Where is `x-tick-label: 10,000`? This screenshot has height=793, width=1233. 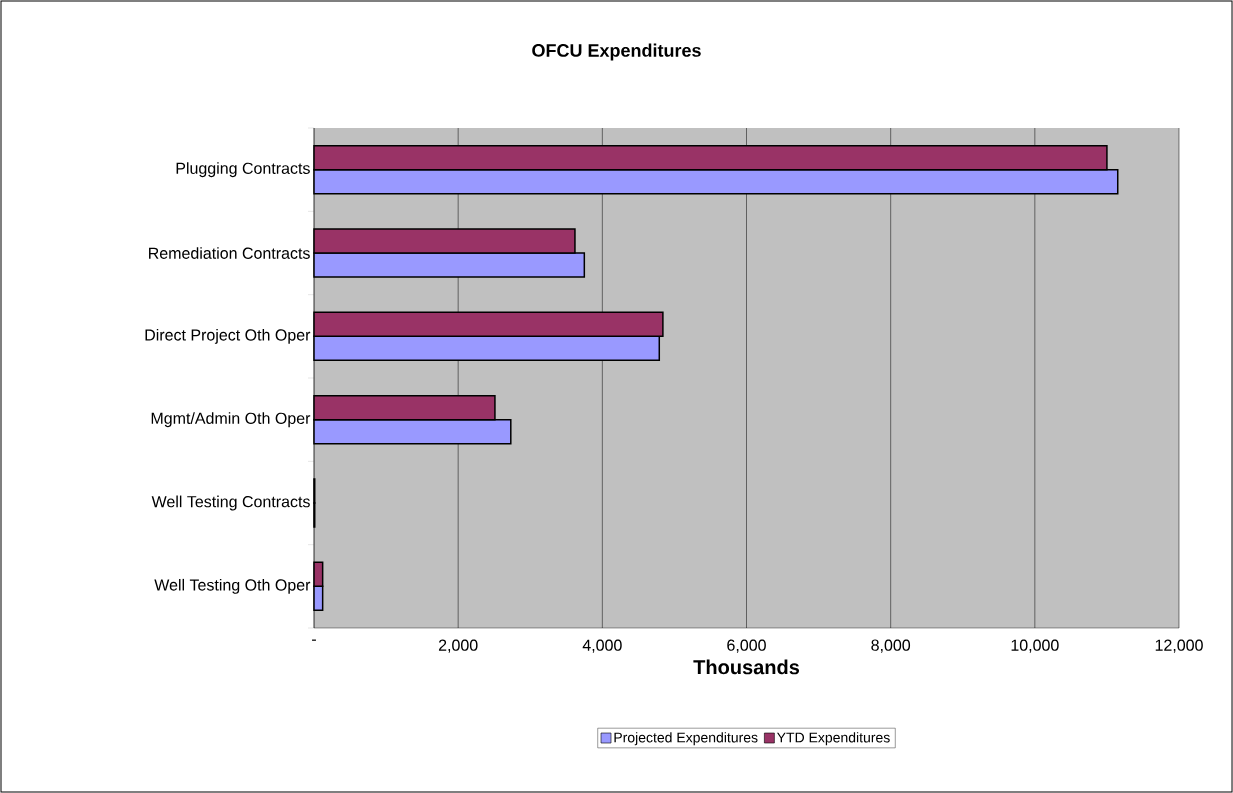
x-tick-label: 10,000 is located at coordinates (1035, 646).